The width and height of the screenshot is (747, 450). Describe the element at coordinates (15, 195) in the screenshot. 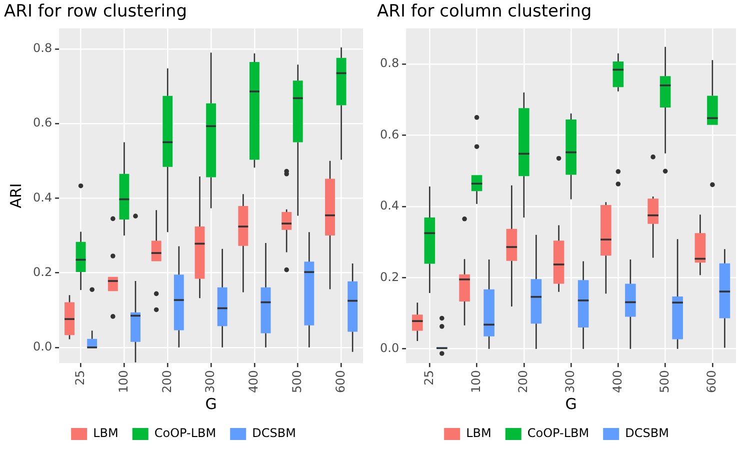

I see `y-axis-title: ARI` at that location.